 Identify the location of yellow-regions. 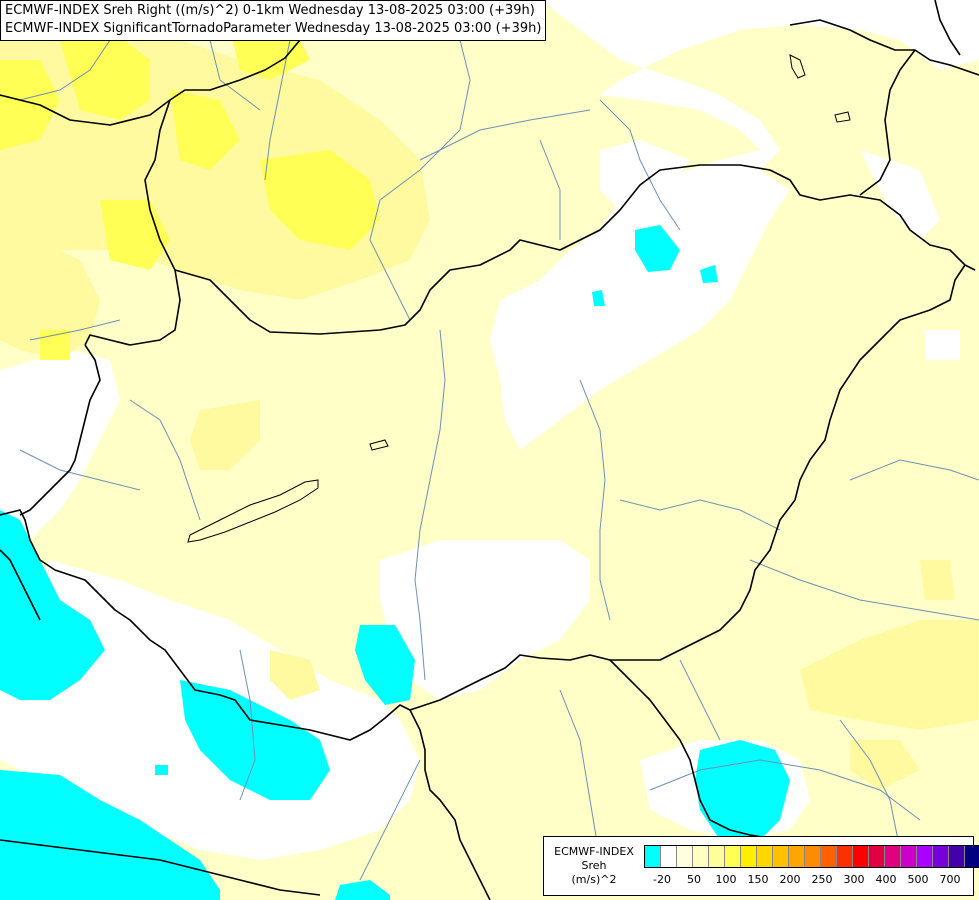
(190, 190).